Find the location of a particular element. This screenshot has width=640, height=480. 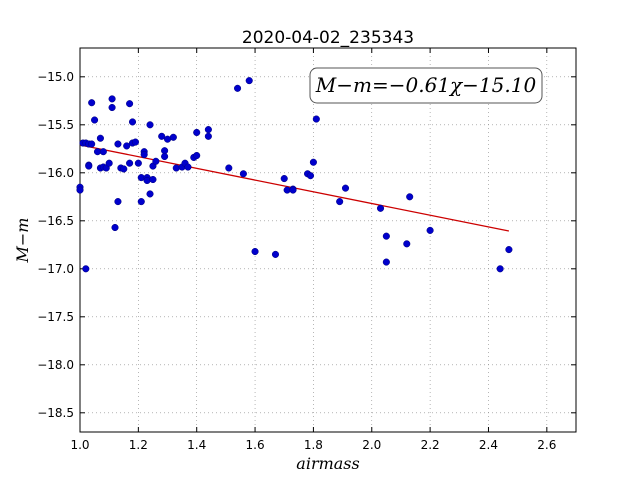

x-tick-label: 1.8 is located at coordinates (313, 445).